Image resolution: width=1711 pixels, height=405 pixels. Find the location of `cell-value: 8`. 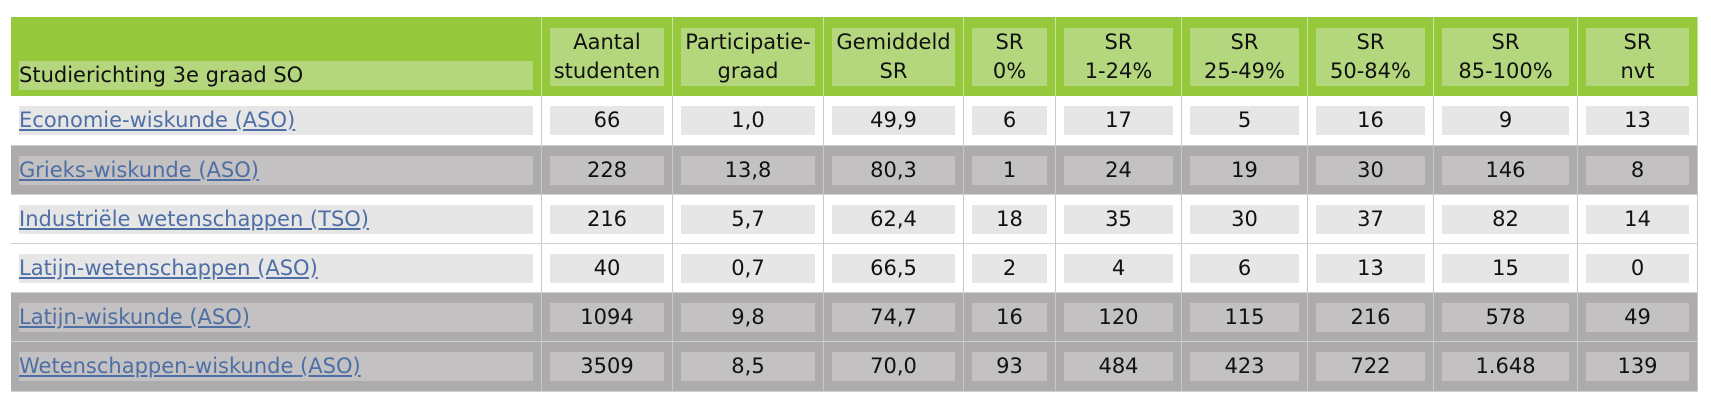

cell-value: 8 is located at coordinates (1637, 170).